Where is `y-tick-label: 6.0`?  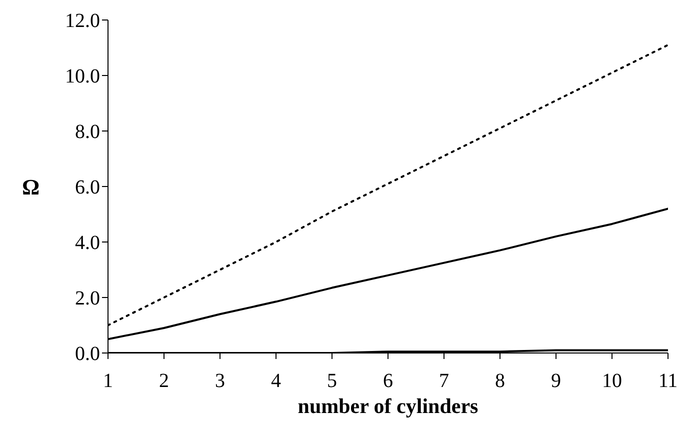
y-tick-label: 6.0 is located at coordinates (87, 187).